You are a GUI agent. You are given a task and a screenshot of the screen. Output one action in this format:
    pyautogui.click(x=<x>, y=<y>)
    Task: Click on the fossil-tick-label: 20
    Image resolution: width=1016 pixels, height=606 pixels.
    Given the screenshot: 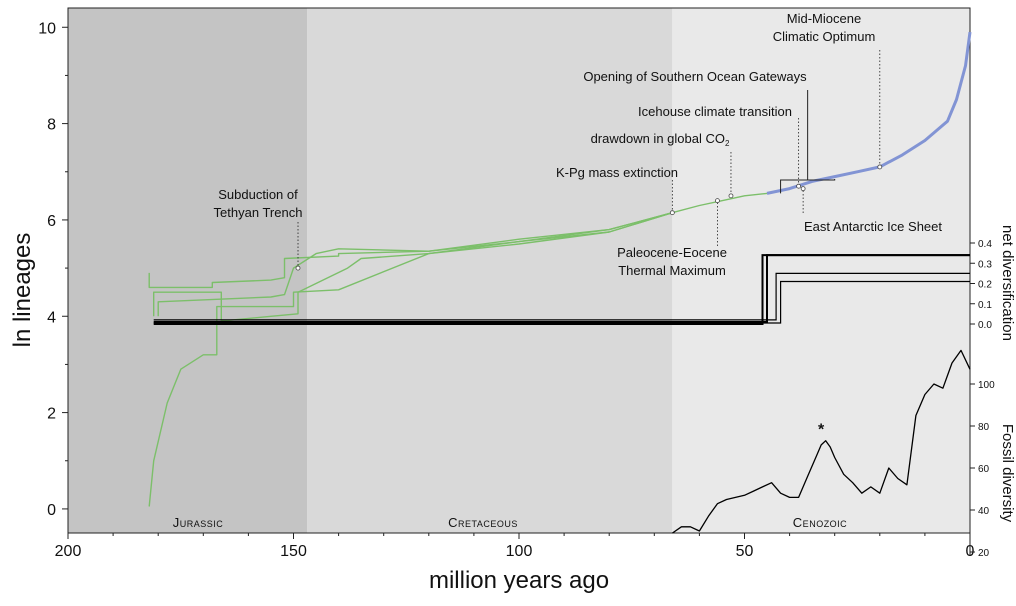 What is the action you would take?
    pyautogui.click(x=984, y=553)
    